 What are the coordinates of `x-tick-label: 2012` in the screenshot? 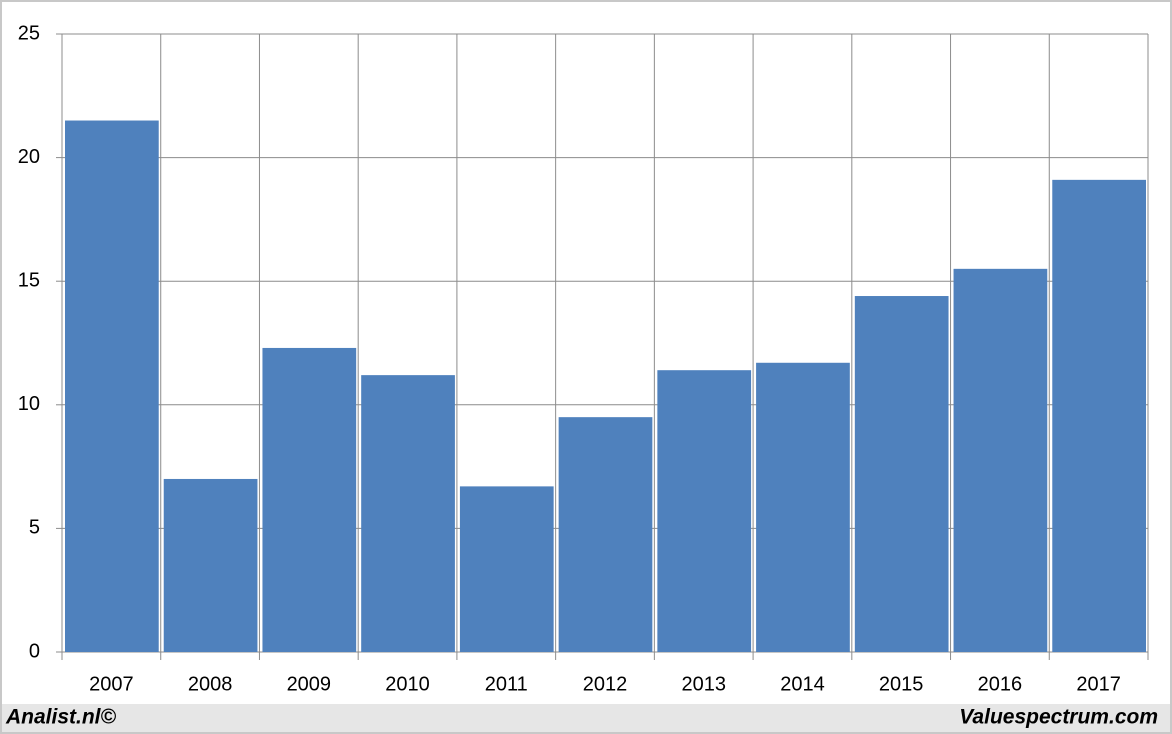 It's located at (605, 684).